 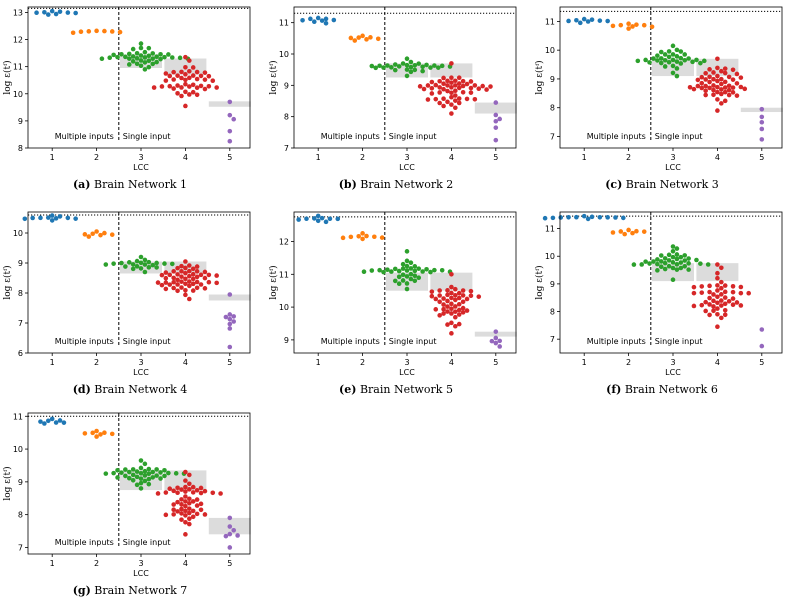 What do you see at coordinates (717, 157) in the screenshot?
I see `x-tick-label: 4` at bounding box center [717, 157].